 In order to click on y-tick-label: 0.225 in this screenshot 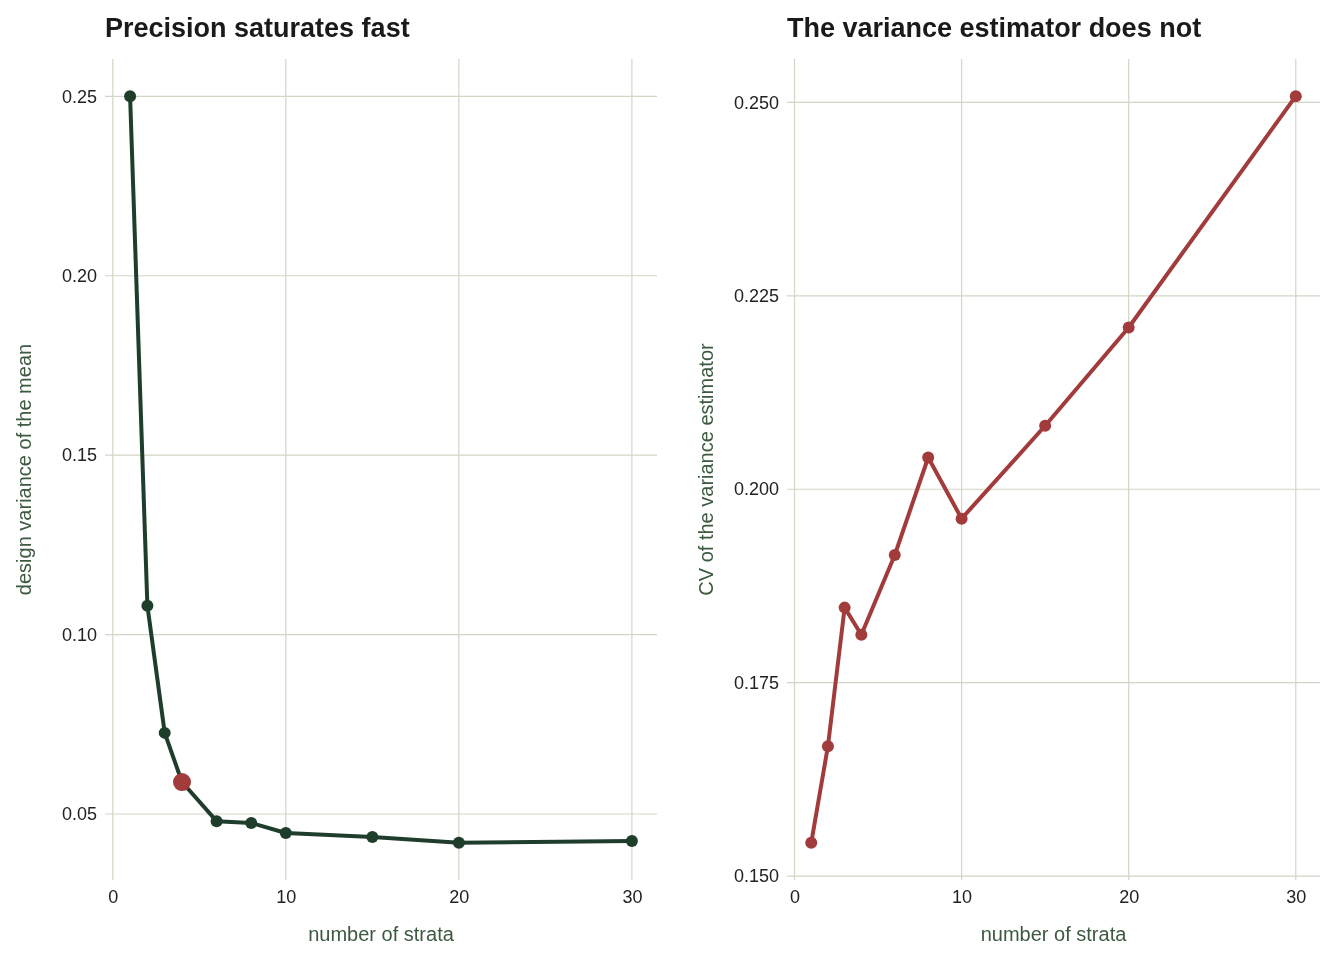, I will do `click(756, 296)`.